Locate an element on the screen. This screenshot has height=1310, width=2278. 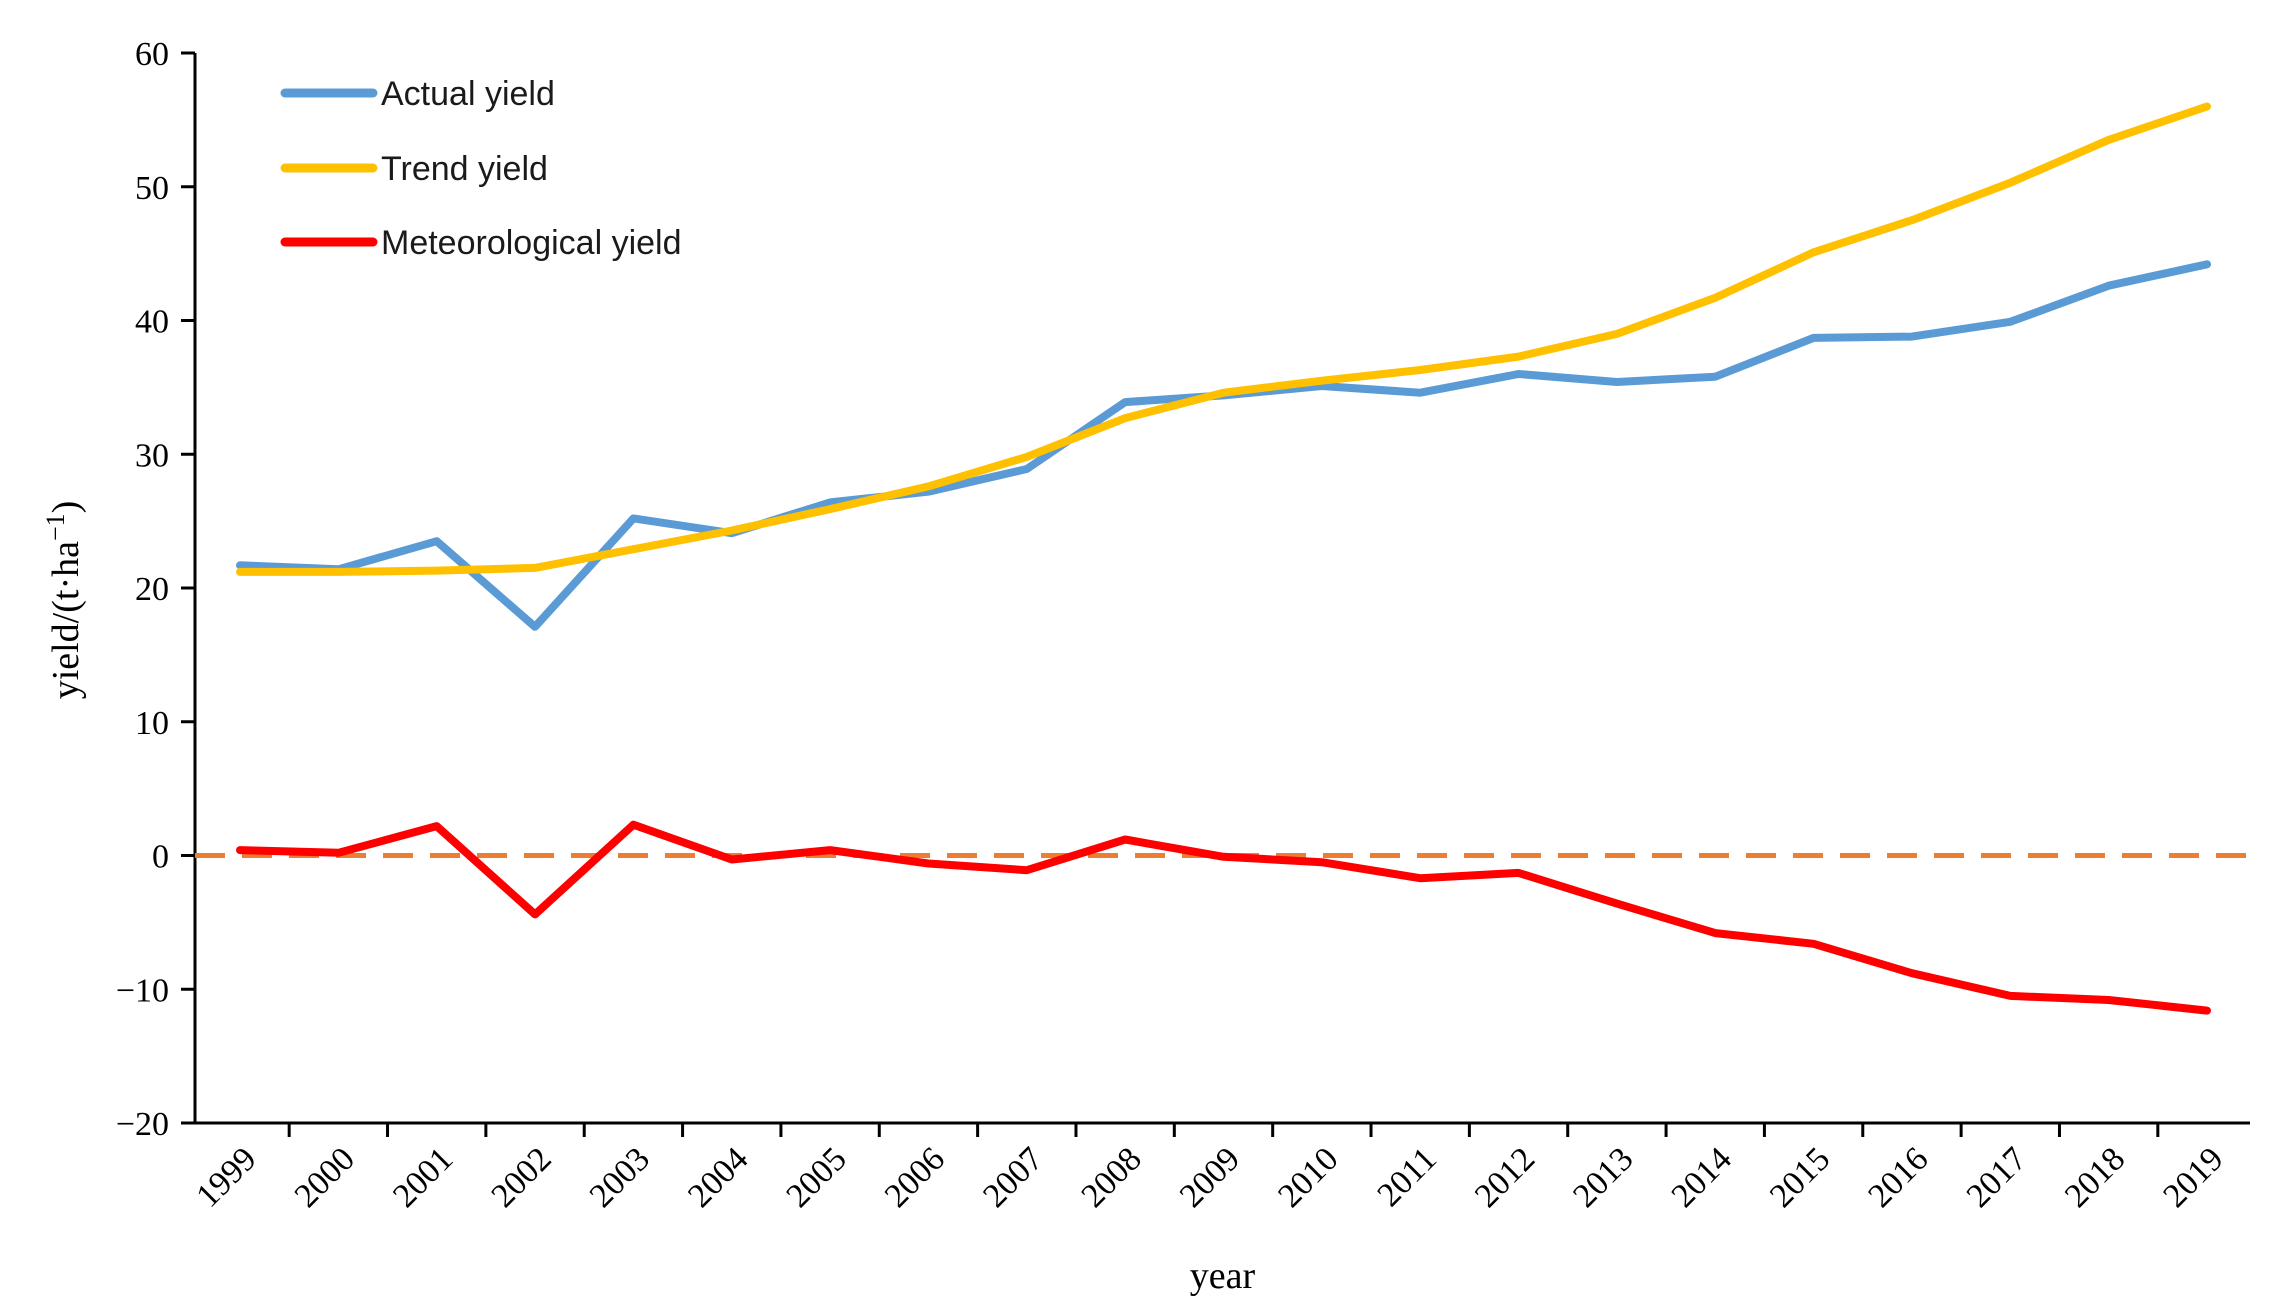
x-tick-label: 2019 is located at coordinates (2193, 1177).